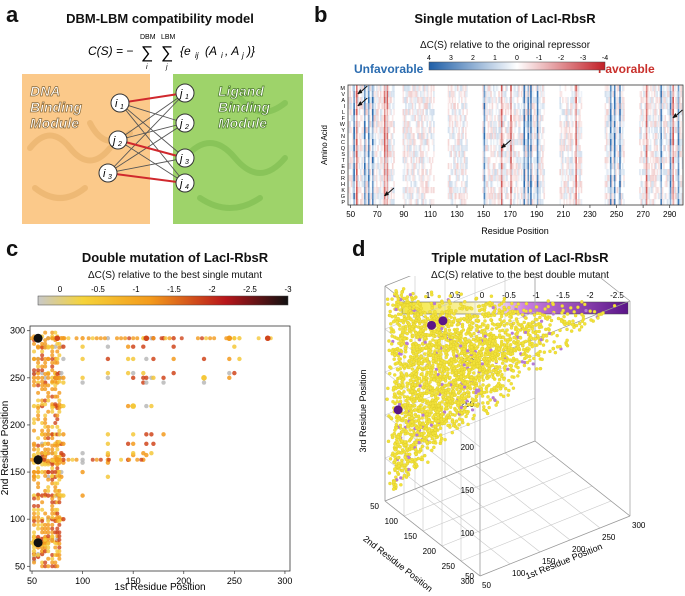  I want to click on equation-arg-sep: , A, so click(232, 51).